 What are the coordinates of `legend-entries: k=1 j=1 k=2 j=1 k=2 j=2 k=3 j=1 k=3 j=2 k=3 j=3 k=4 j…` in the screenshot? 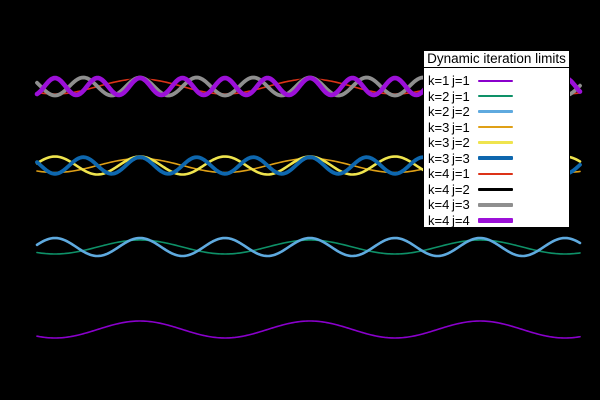 It's located at (496, 148).